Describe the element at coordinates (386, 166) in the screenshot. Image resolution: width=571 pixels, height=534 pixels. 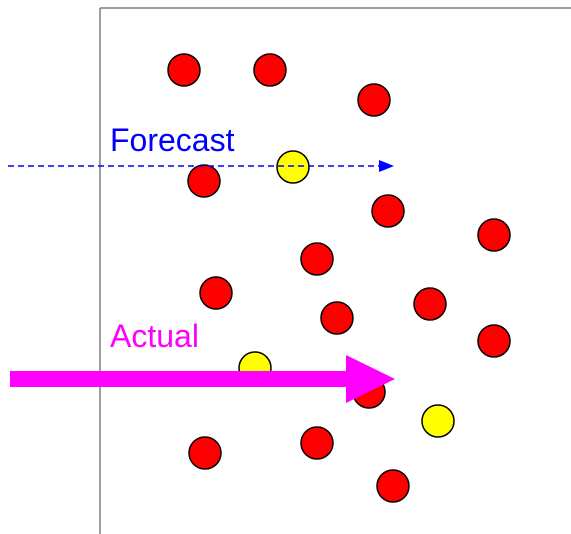
I see `forecast-arrow-head` at that location.